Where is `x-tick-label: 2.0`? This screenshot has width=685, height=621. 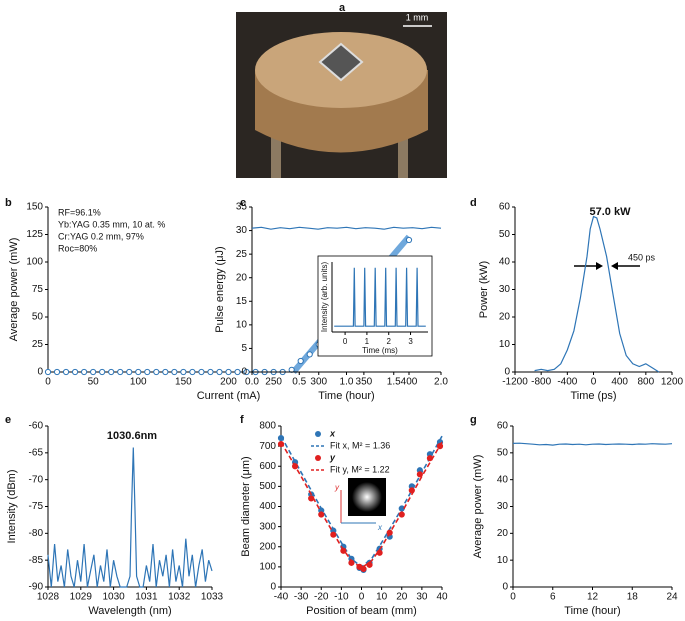 x-tick-label: 2.0 is located at coordinates (441, 382).